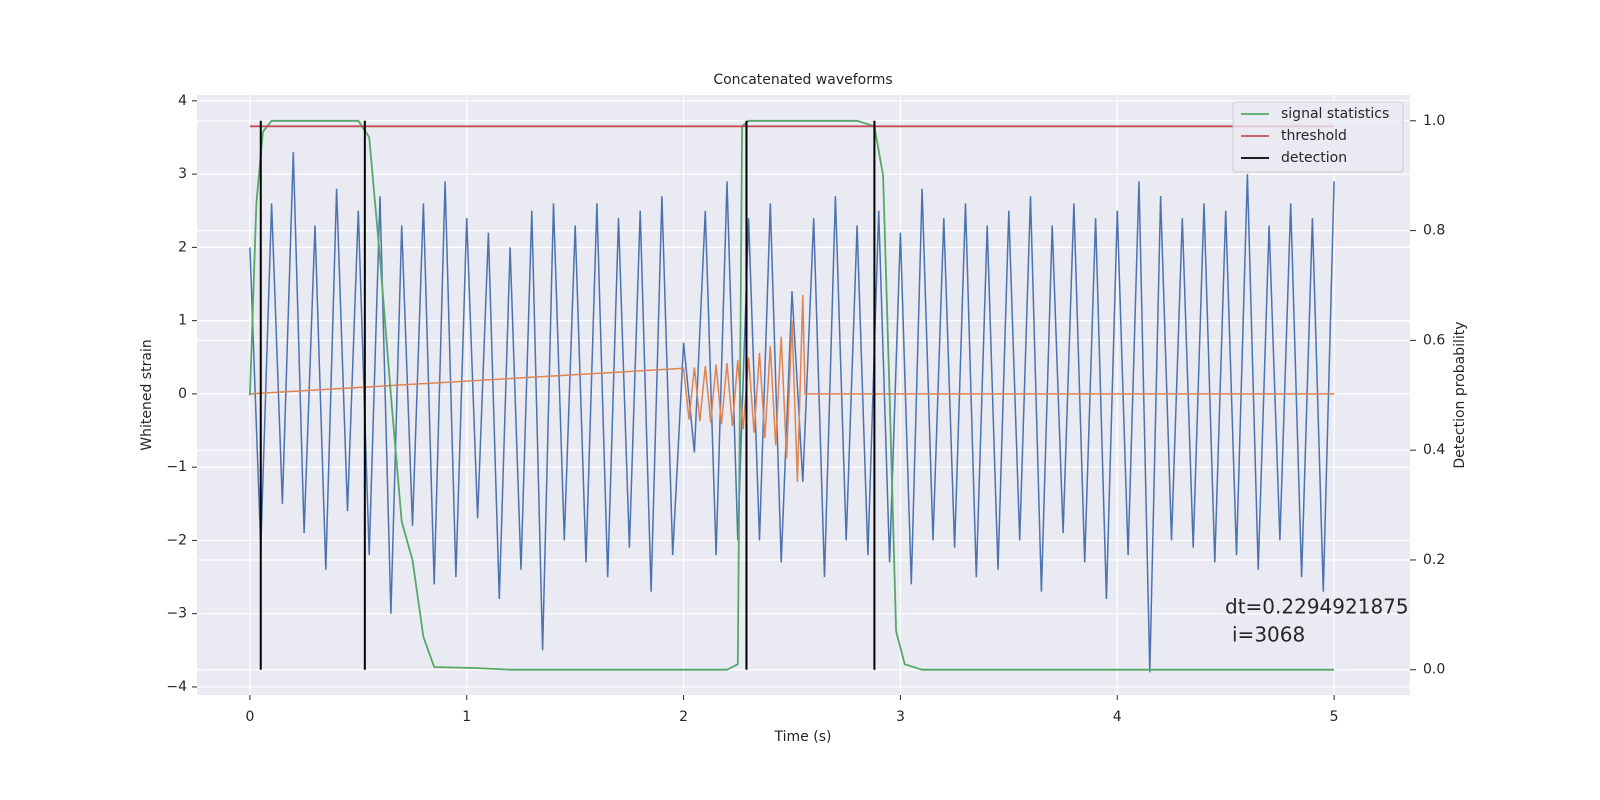 Image resolution: width=1600 pixels, height=800 pixels. Describe the element at coordinates (1317, 607) in the screenshot. I see `annotation: dt=0.2294921875` at that location.